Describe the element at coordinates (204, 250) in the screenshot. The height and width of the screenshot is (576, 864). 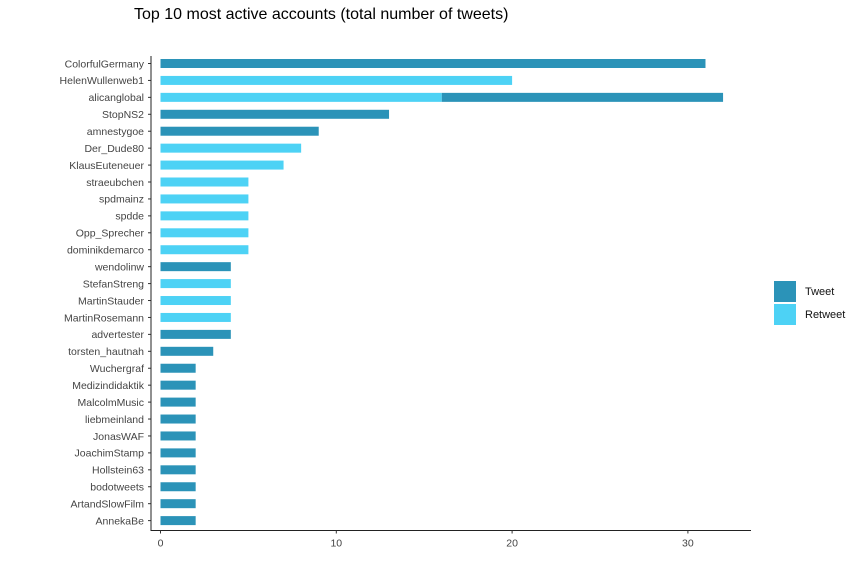
I see `bar-retweet-dominikdemarco` at that location.